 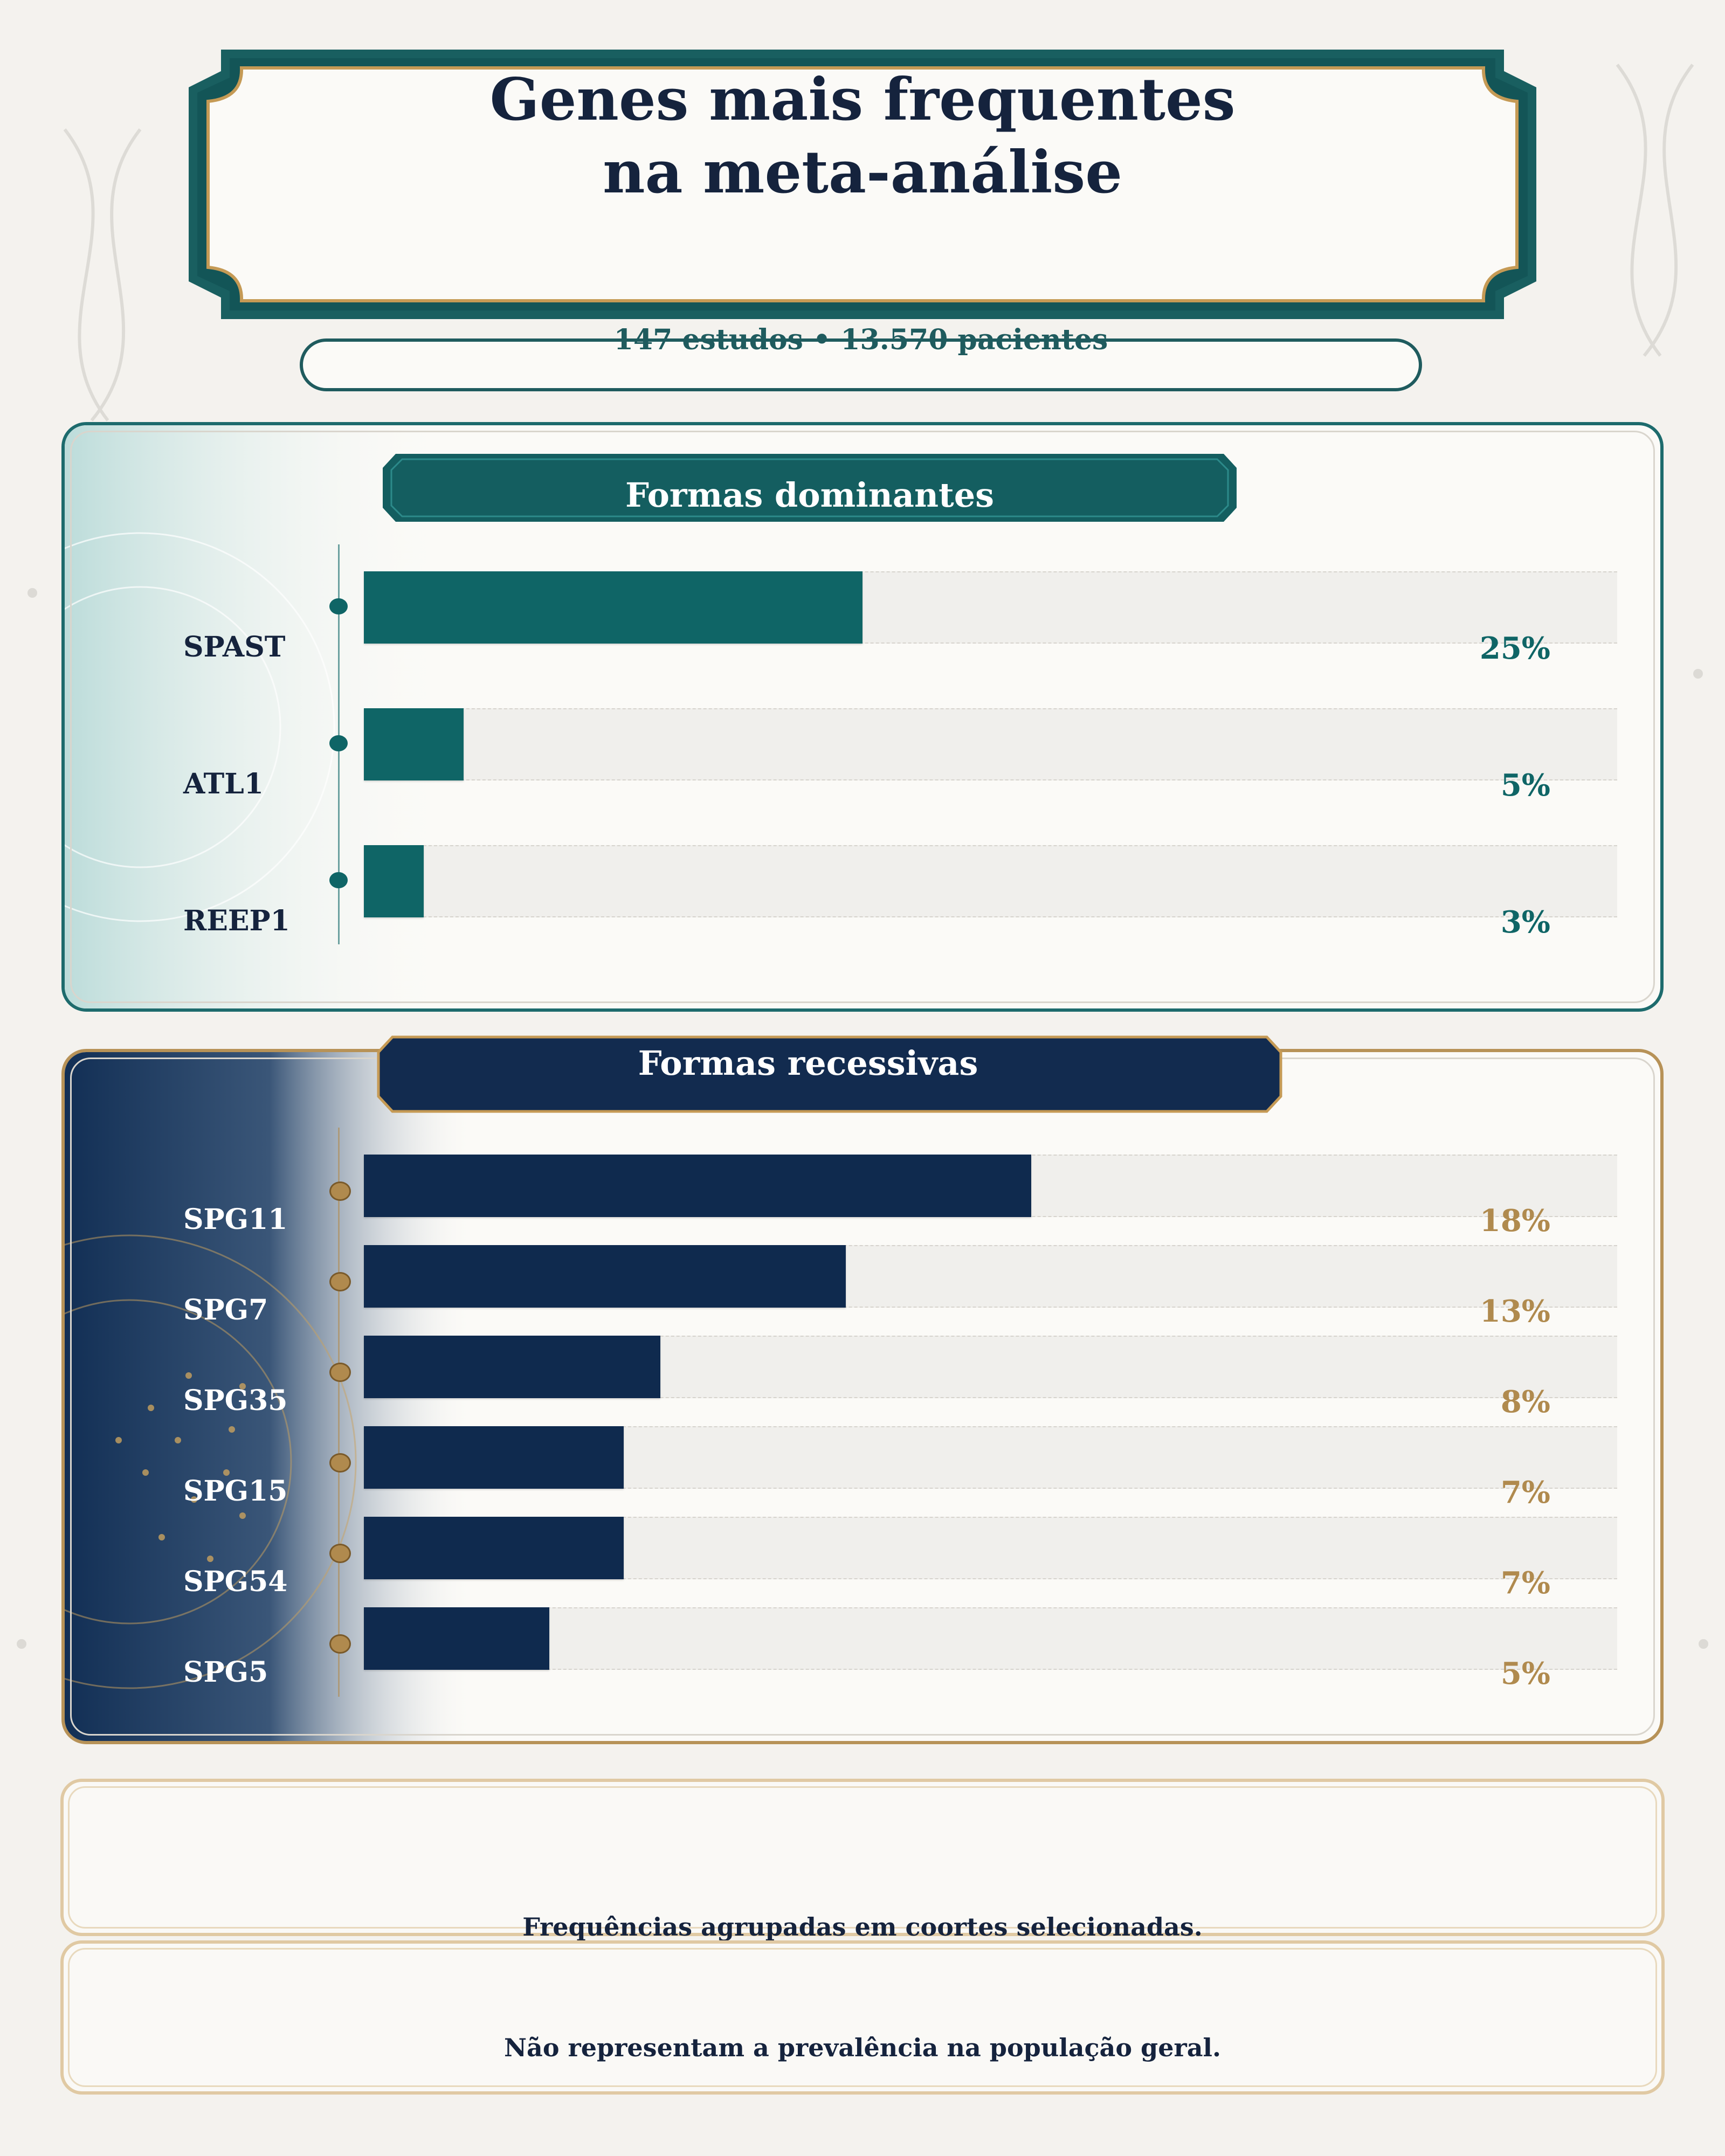 What do you see at coordinates (860, 339) in the screenshot?
I see `subtitle: 147 estudos • 13.570 pacientes` at bounding box center [860, 339].